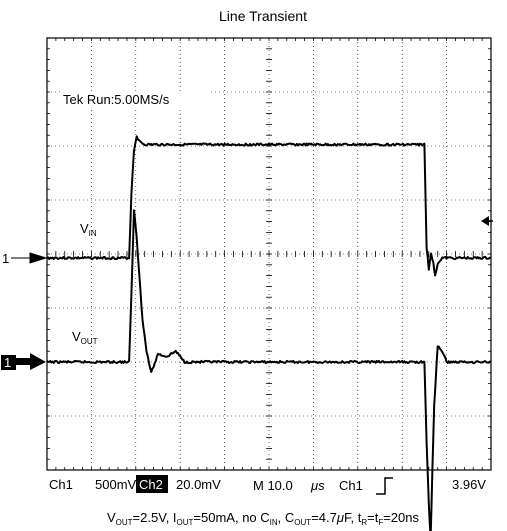  I want to click on figure-title: Line Transient, so click(263, 16).